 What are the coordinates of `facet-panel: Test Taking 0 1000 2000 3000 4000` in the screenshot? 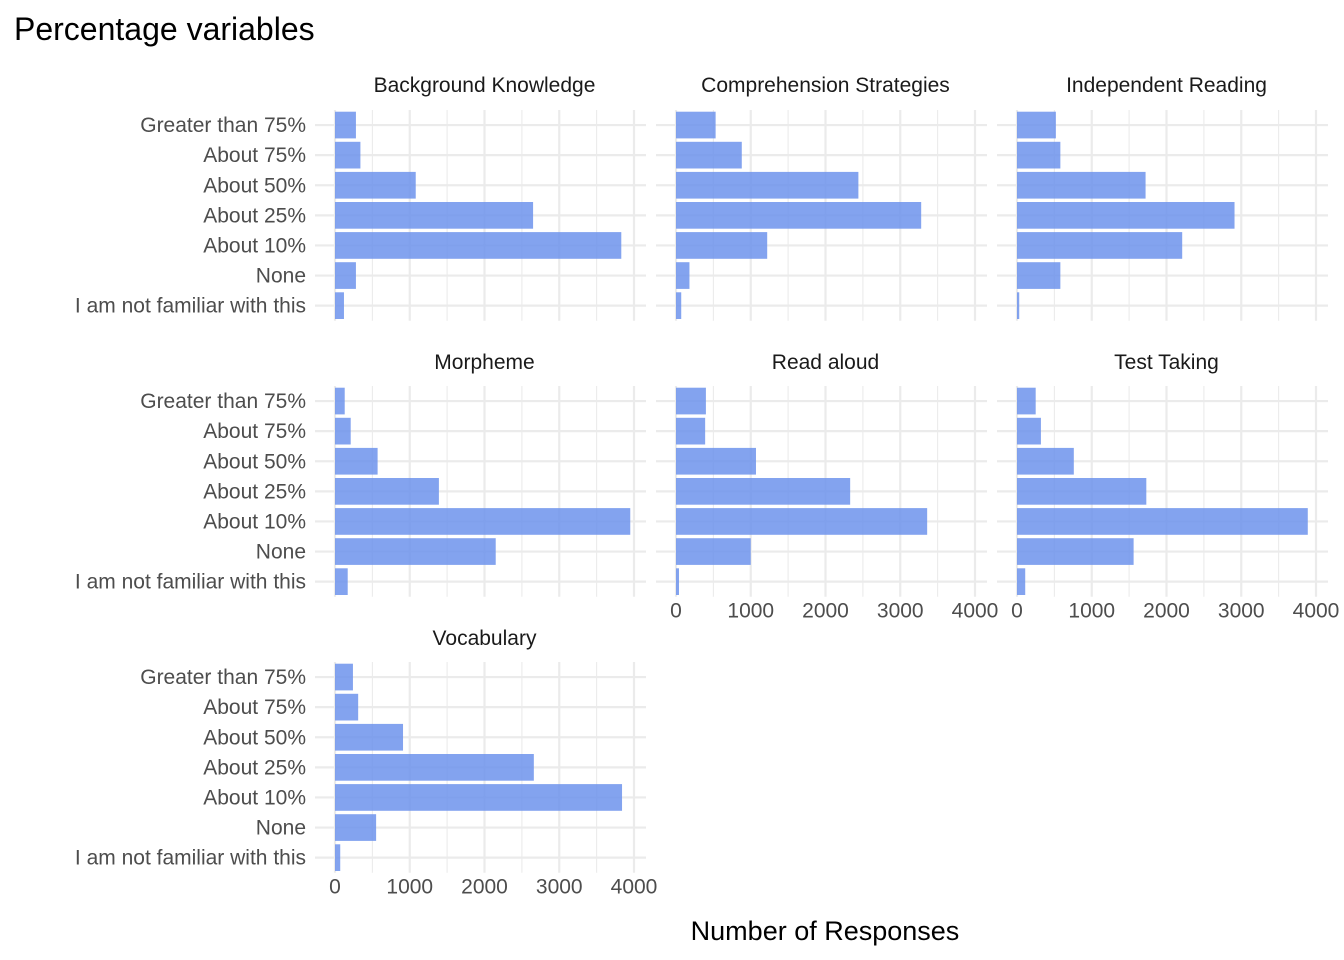 It's located at (1168, 487).